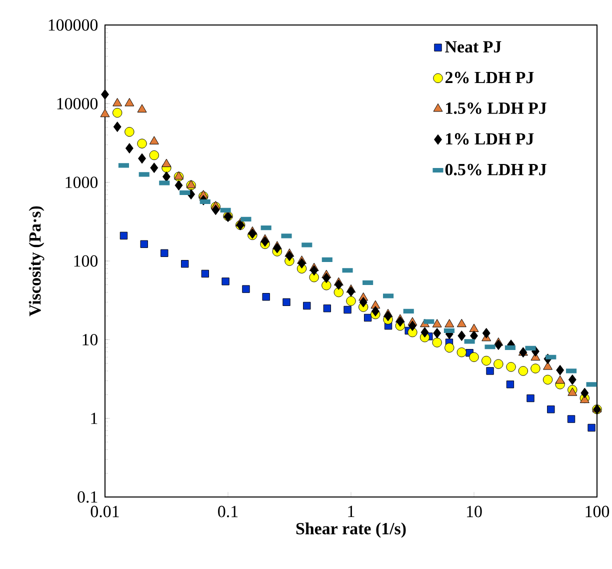 The width and height of the screenshot is (612, 569). I want to click on y-tick-label: 0.1, so click(88, 497).